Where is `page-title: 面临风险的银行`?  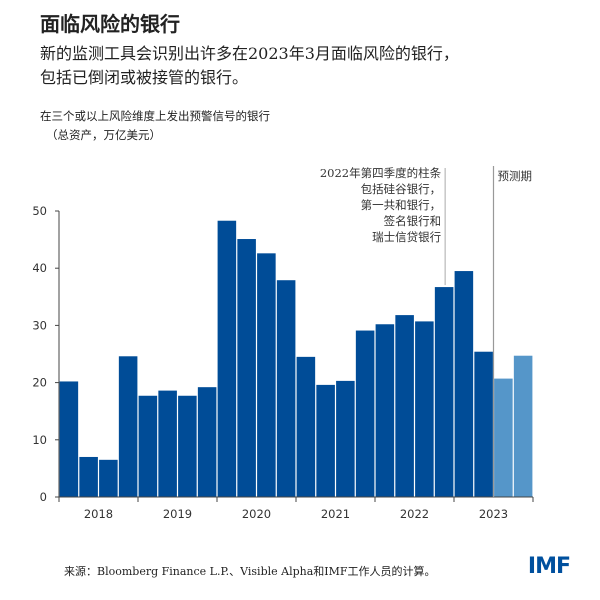
page-title: 面临风险的银行 is located at coordinates (110, 24).